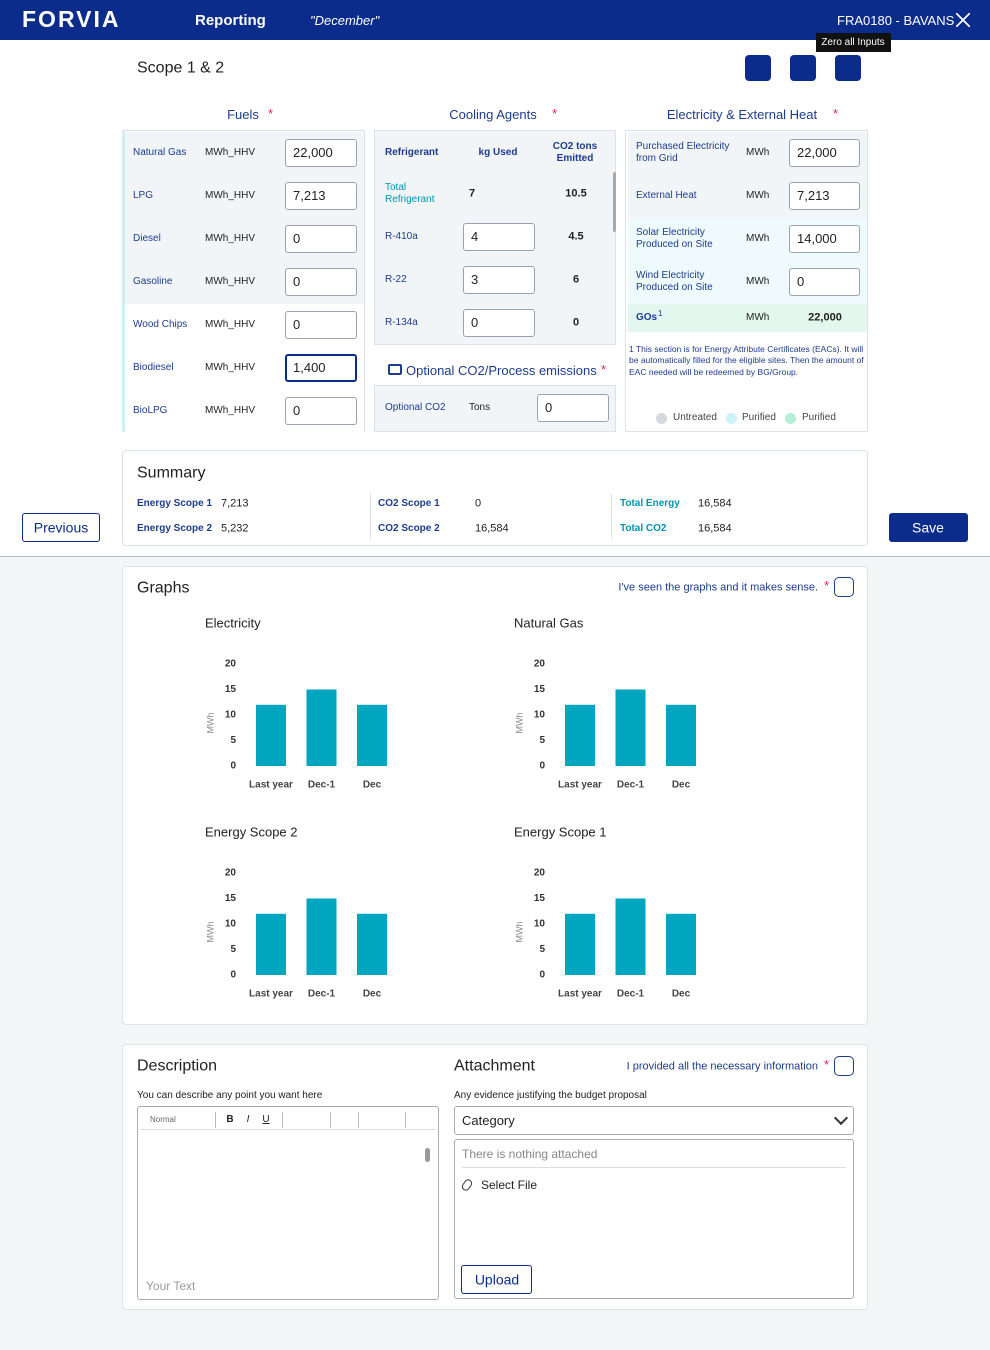  Describe the element at coordinates (480, 407) in the screenshot. I see `unit: Tons` at that location.